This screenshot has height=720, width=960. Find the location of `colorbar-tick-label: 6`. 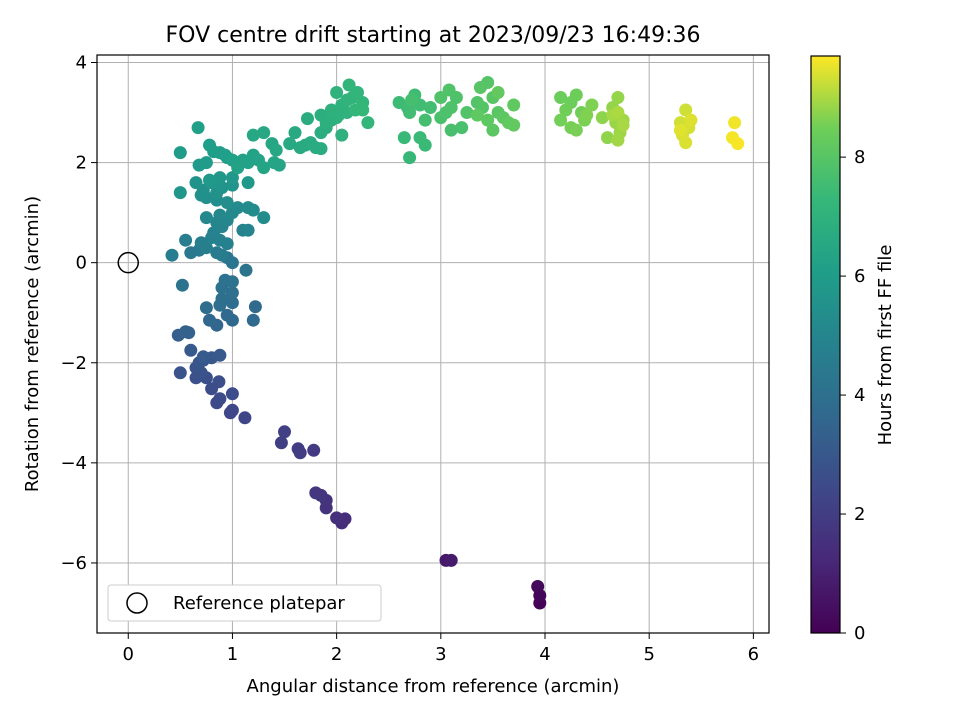

colorbar-tick-label: 6 is located at coordinates (859, 276).